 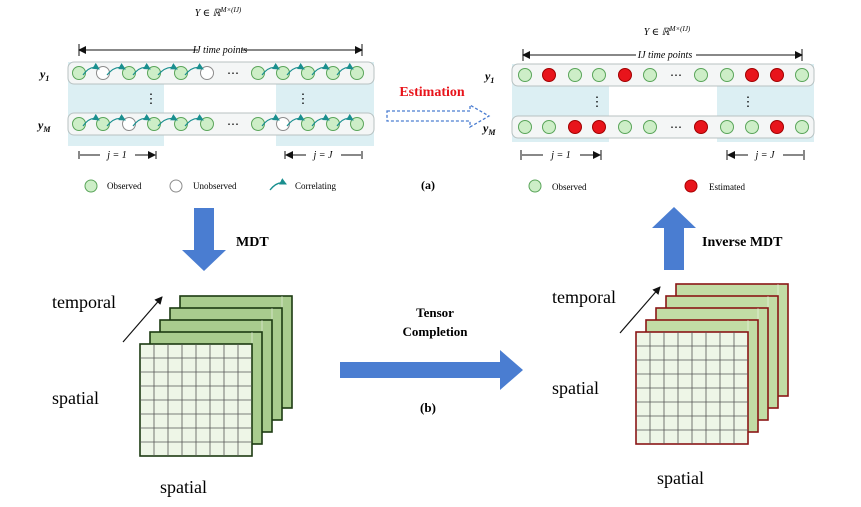 What do you see at coordinates (680, 478) in the screenshot?
I see `spatial-bottom-label-right: spatial` at bounding box center [680, 478].